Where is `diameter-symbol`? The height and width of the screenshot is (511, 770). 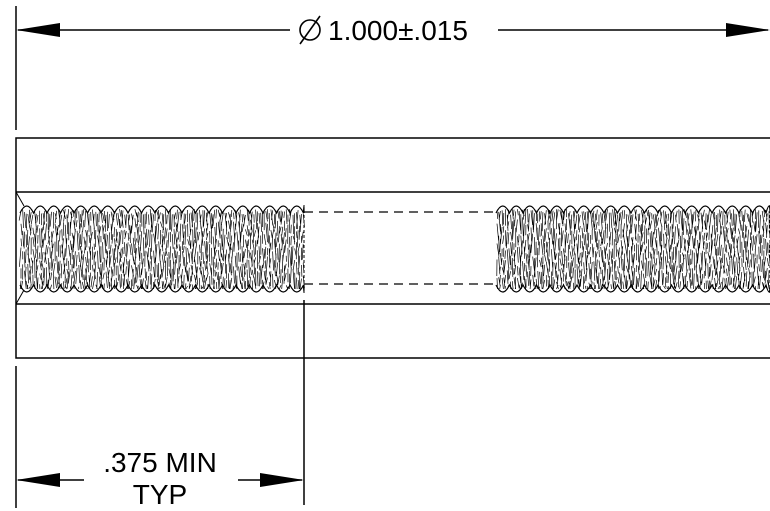
diameter-symbol is located at coordinates (310, 30).